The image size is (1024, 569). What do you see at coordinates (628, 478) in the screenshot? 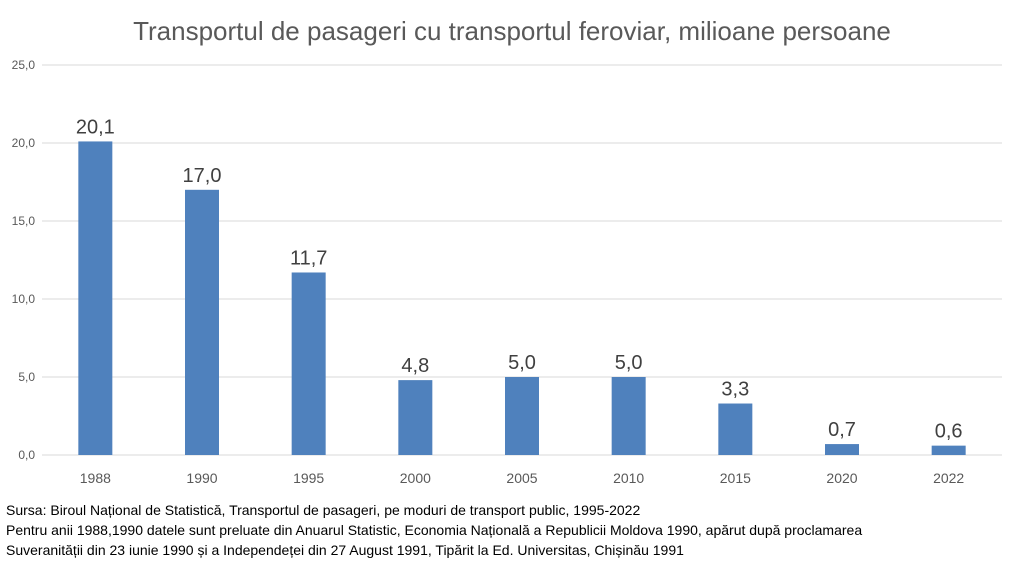
I see `x-tick-label: 2010` at bounding box center [628, 478].